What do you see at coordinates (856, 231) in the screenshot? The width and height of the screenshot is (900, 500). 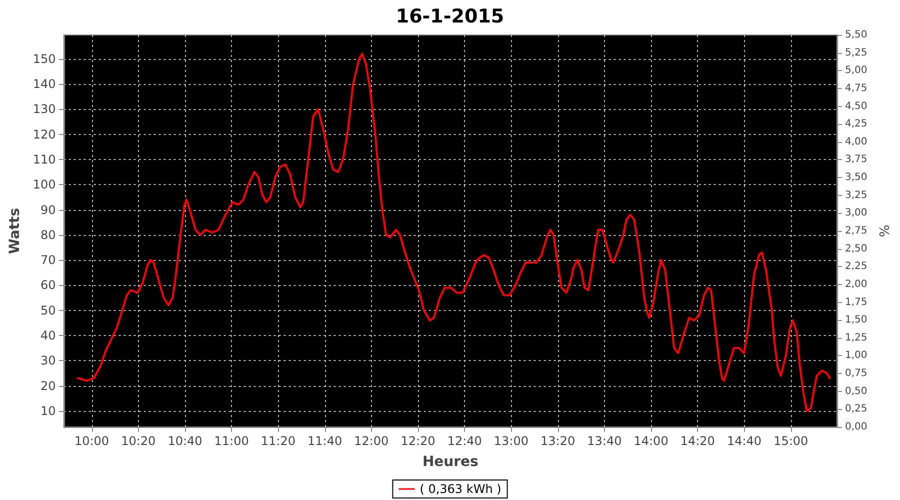 I see `y2-tick-label: 2,75` at bounding box center [856, 231].